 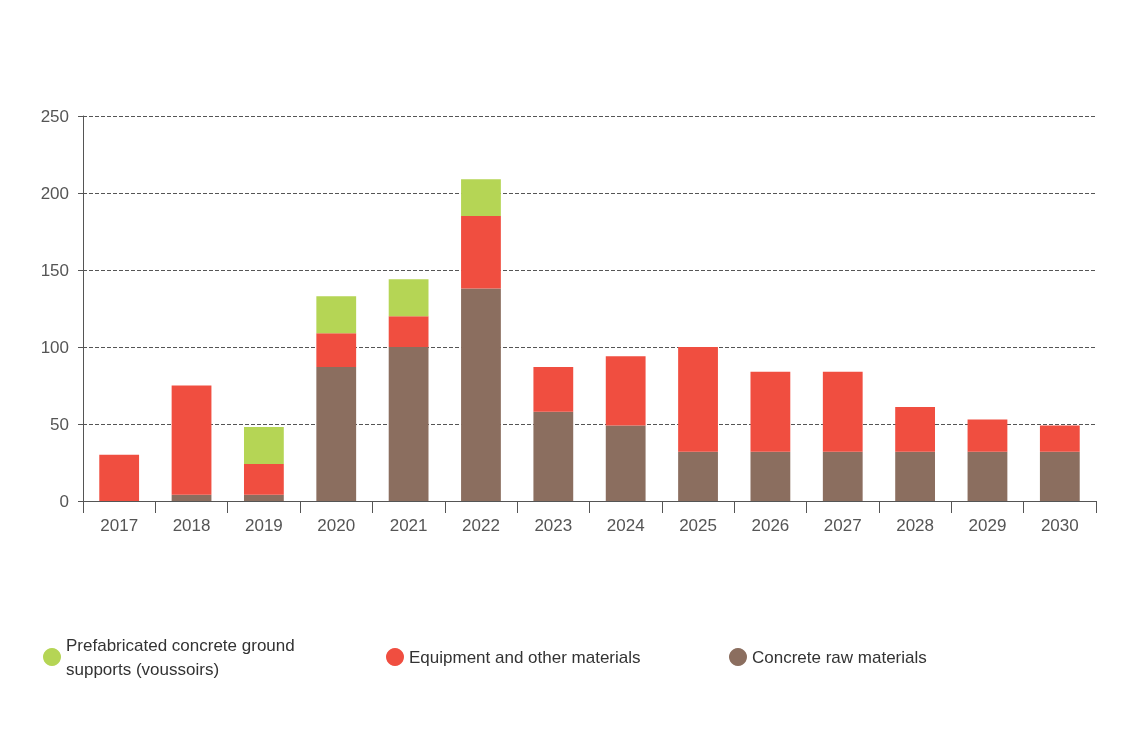 I want to click on legend-label: Concrete raw materials, so click(x=839, y=657).